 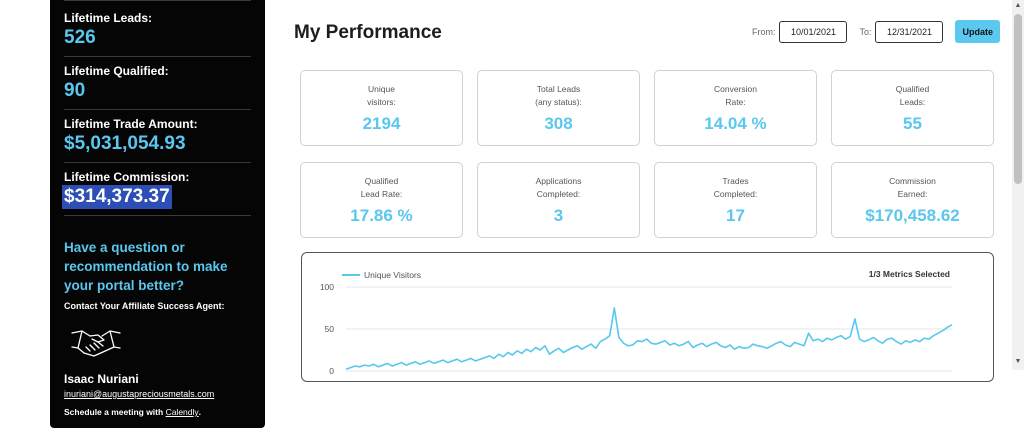 I want to click on stat-label: Lifetime Leads:, so click(x=108, y=18).